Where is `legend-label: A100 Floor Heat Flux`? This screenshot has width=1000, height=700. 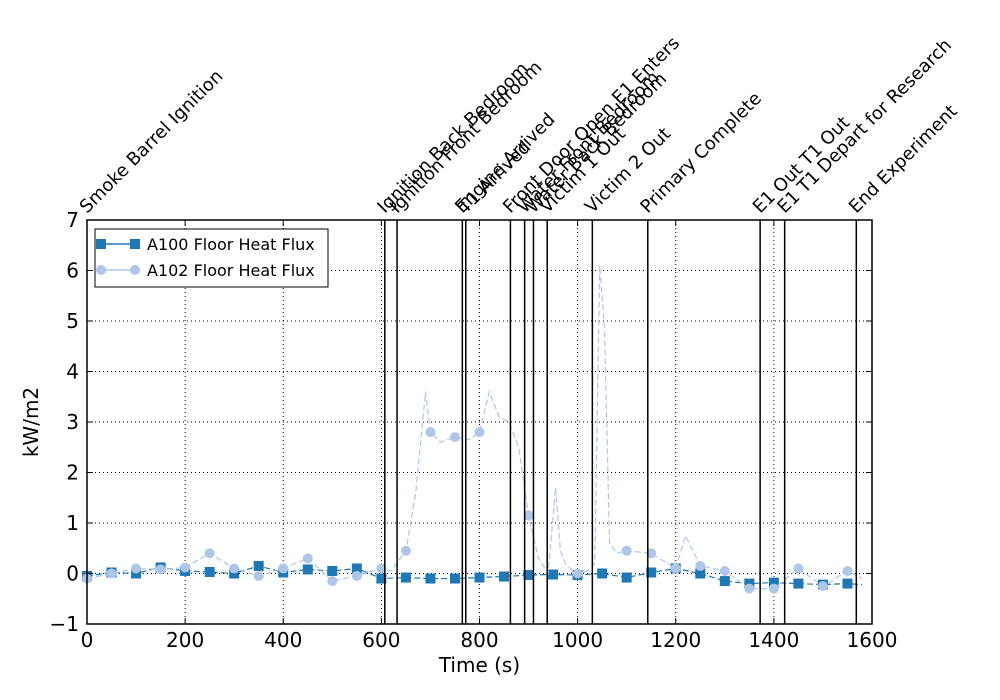 legend-label: A100 Floor Heat Flux is located at coordinates (231, 244).